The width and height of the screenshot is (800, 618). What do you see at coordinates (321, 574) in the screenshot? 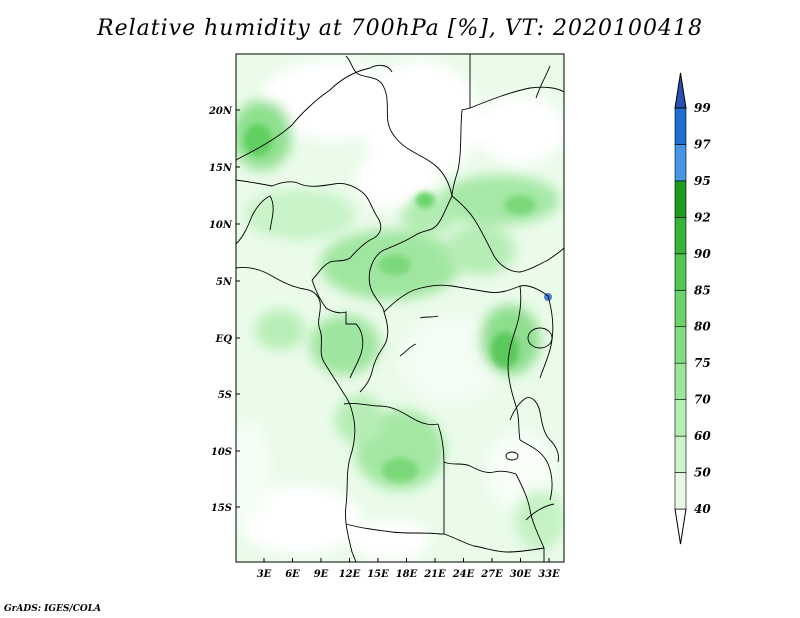
I see `lon-tick-label: 9E` at bounding box center [321, 574].